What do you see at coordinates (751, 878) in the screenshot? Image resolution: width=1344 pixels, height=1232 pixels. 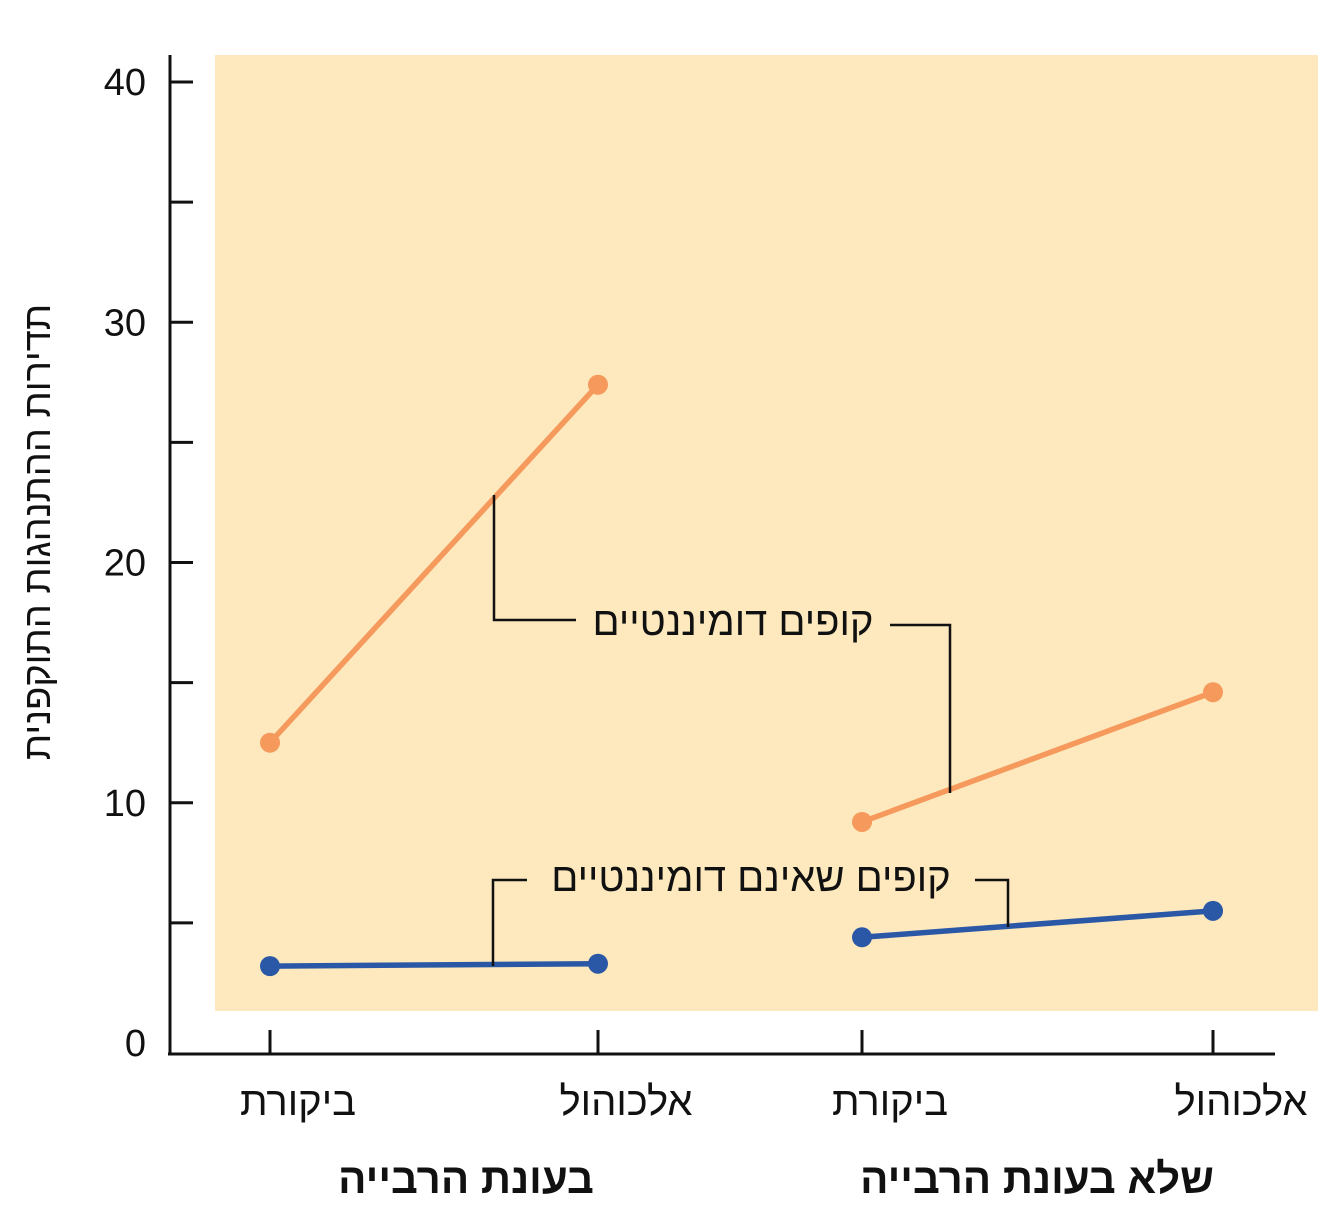 I see `nondominant-series-label: קופים שאינם דומיננטיים` at bounding box center [751, 878].